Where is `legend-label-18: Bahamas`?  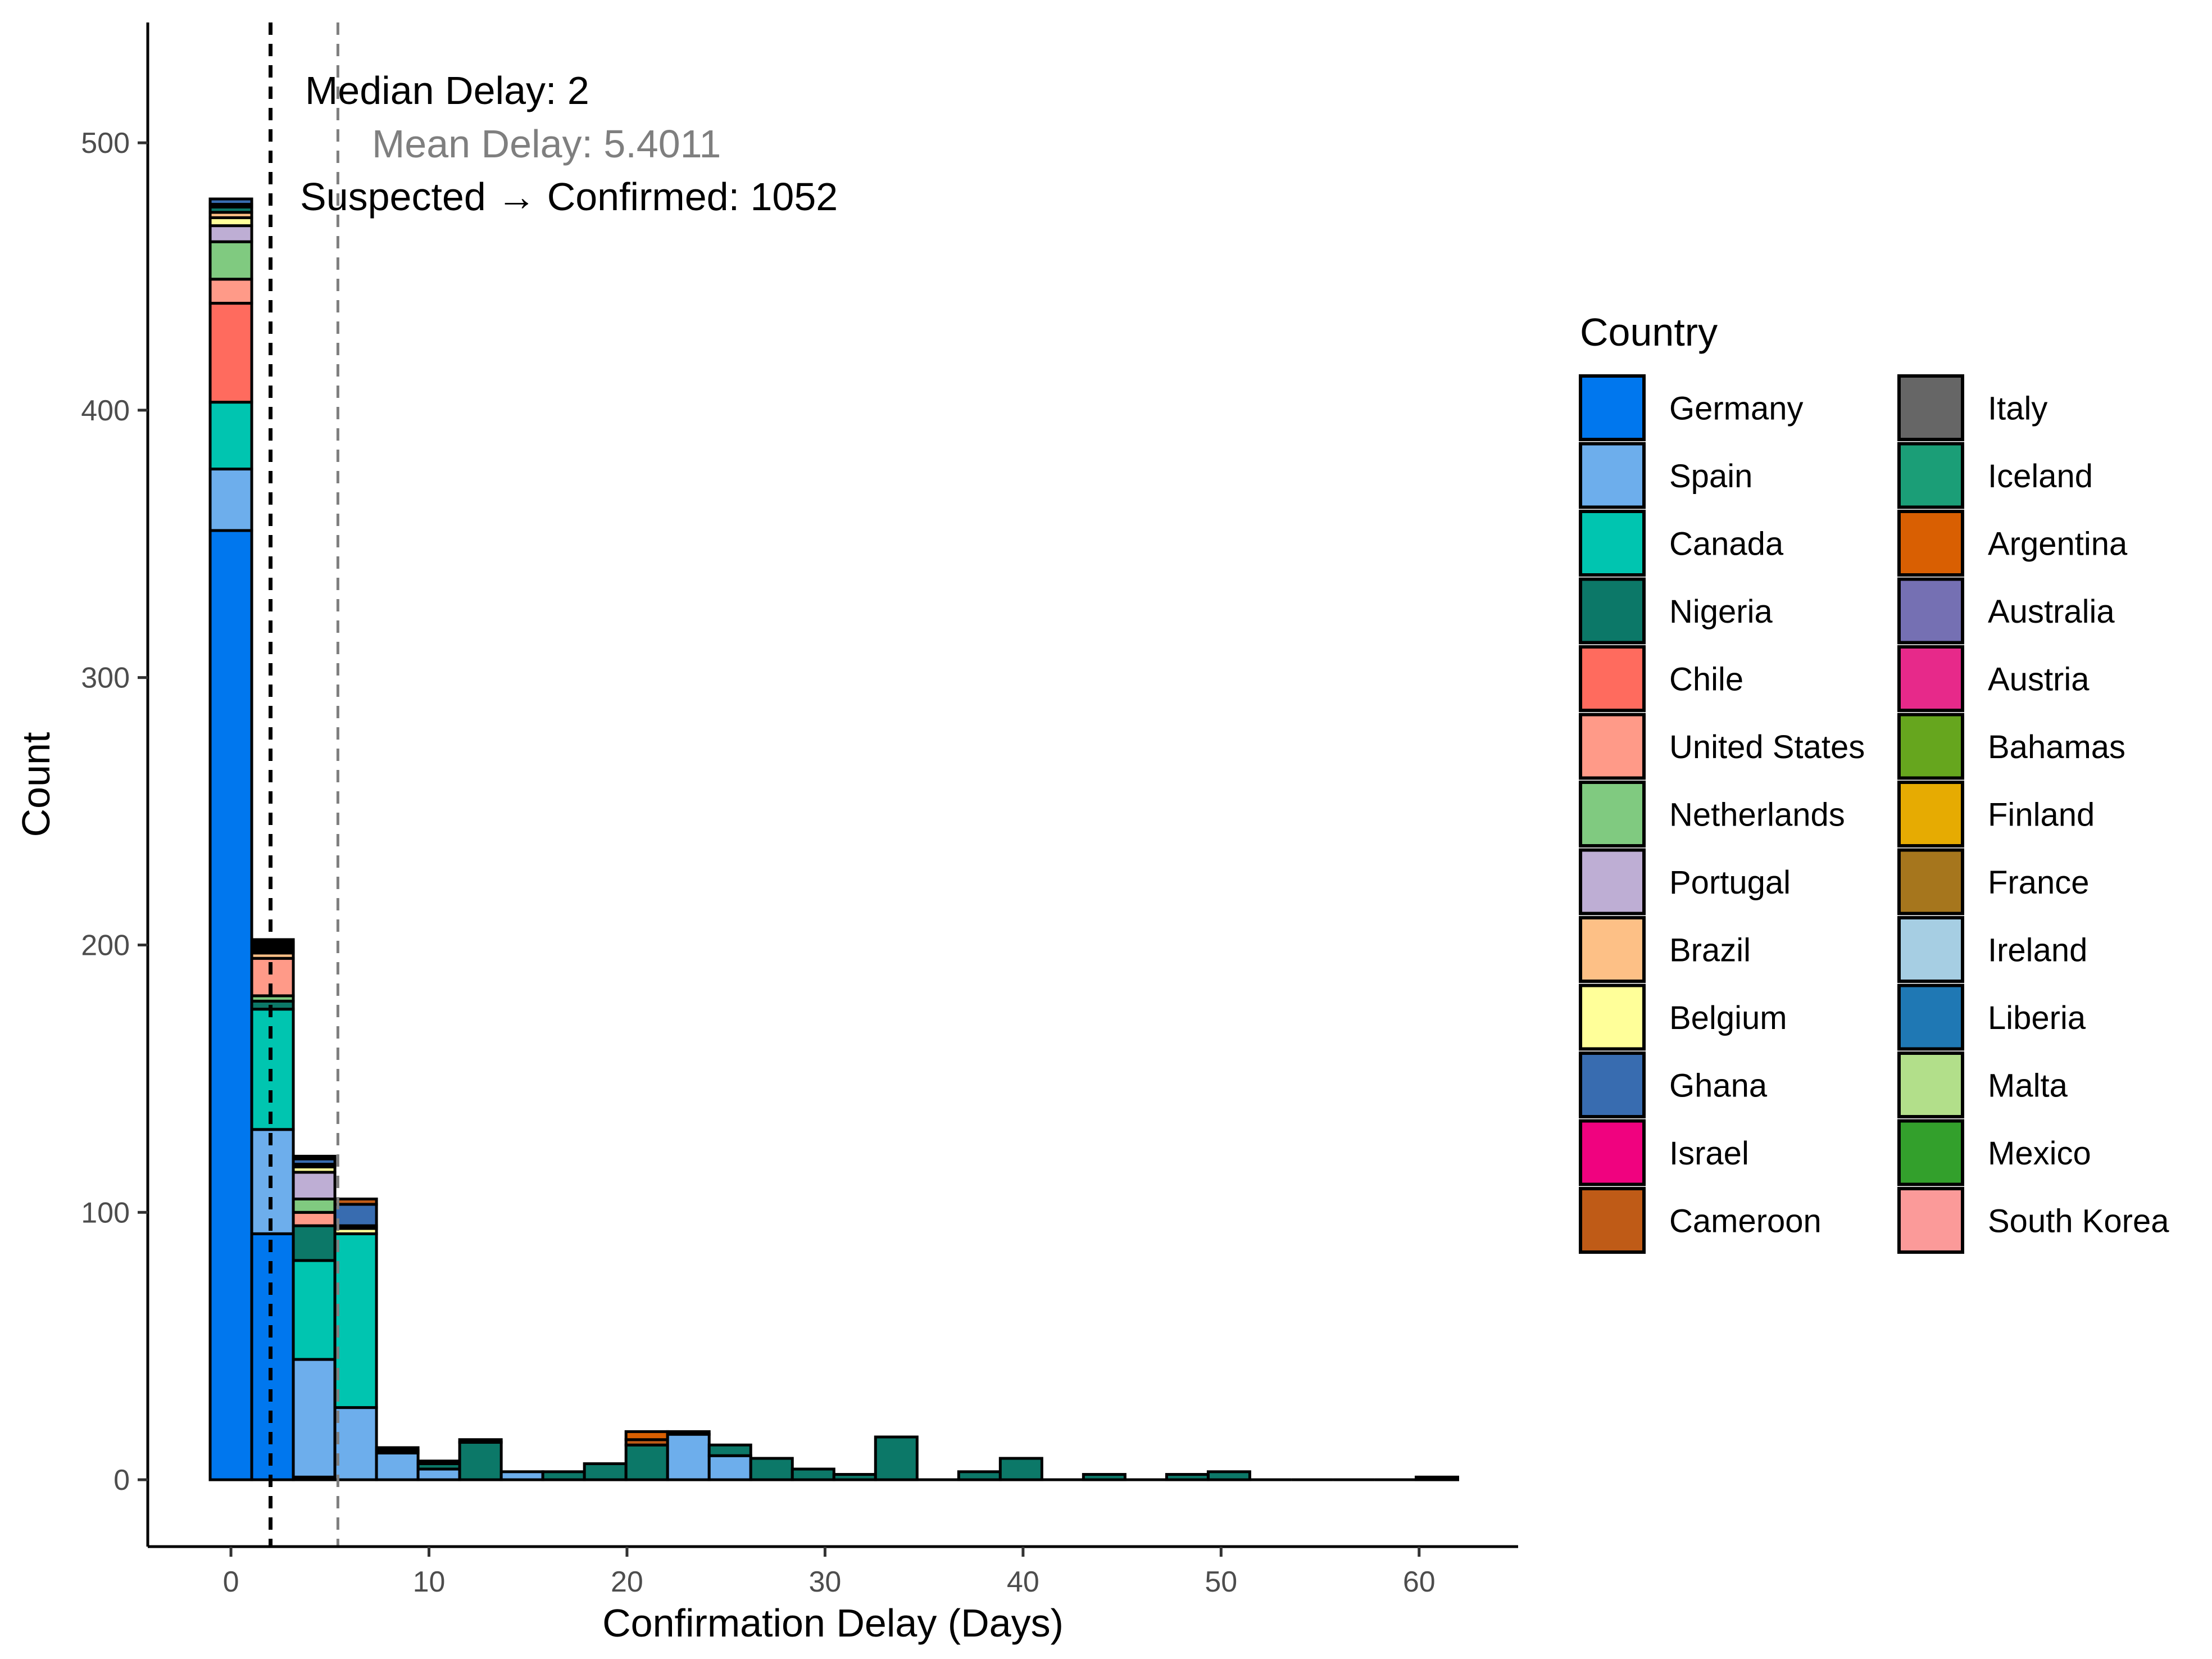
legend-label-18: Bahamas is located at coordinates (2056, 747).